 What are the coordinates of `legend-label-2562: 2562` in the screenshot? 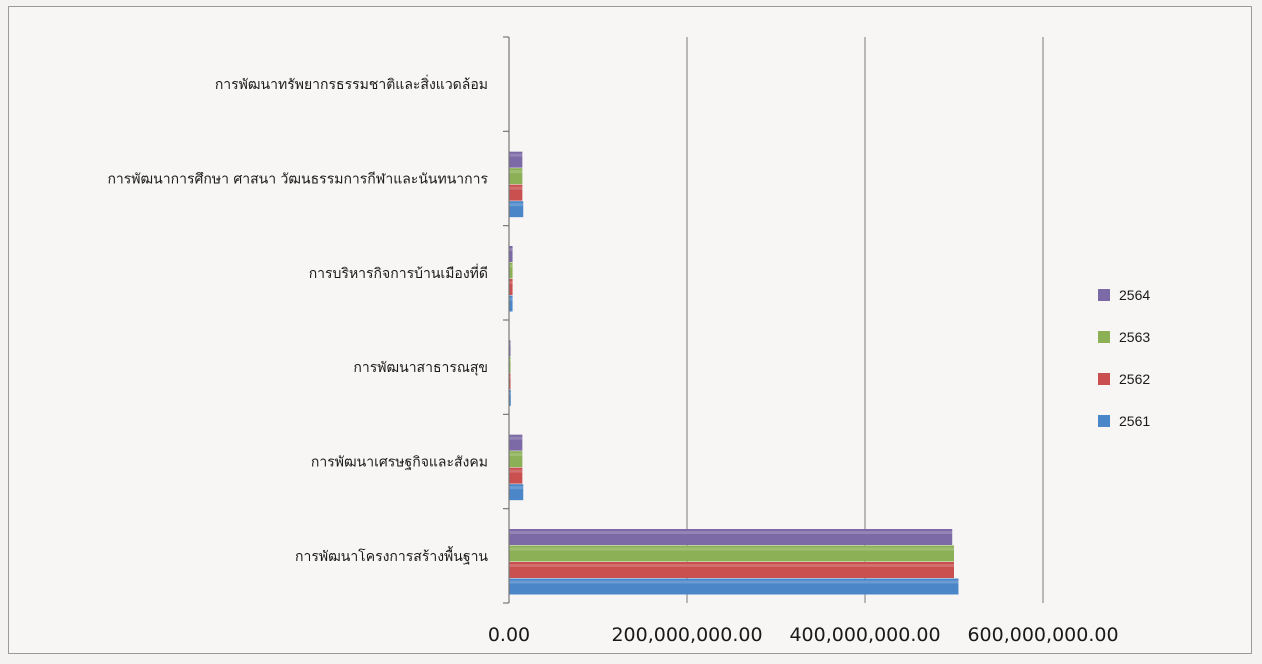 It's located at (1134, 379).